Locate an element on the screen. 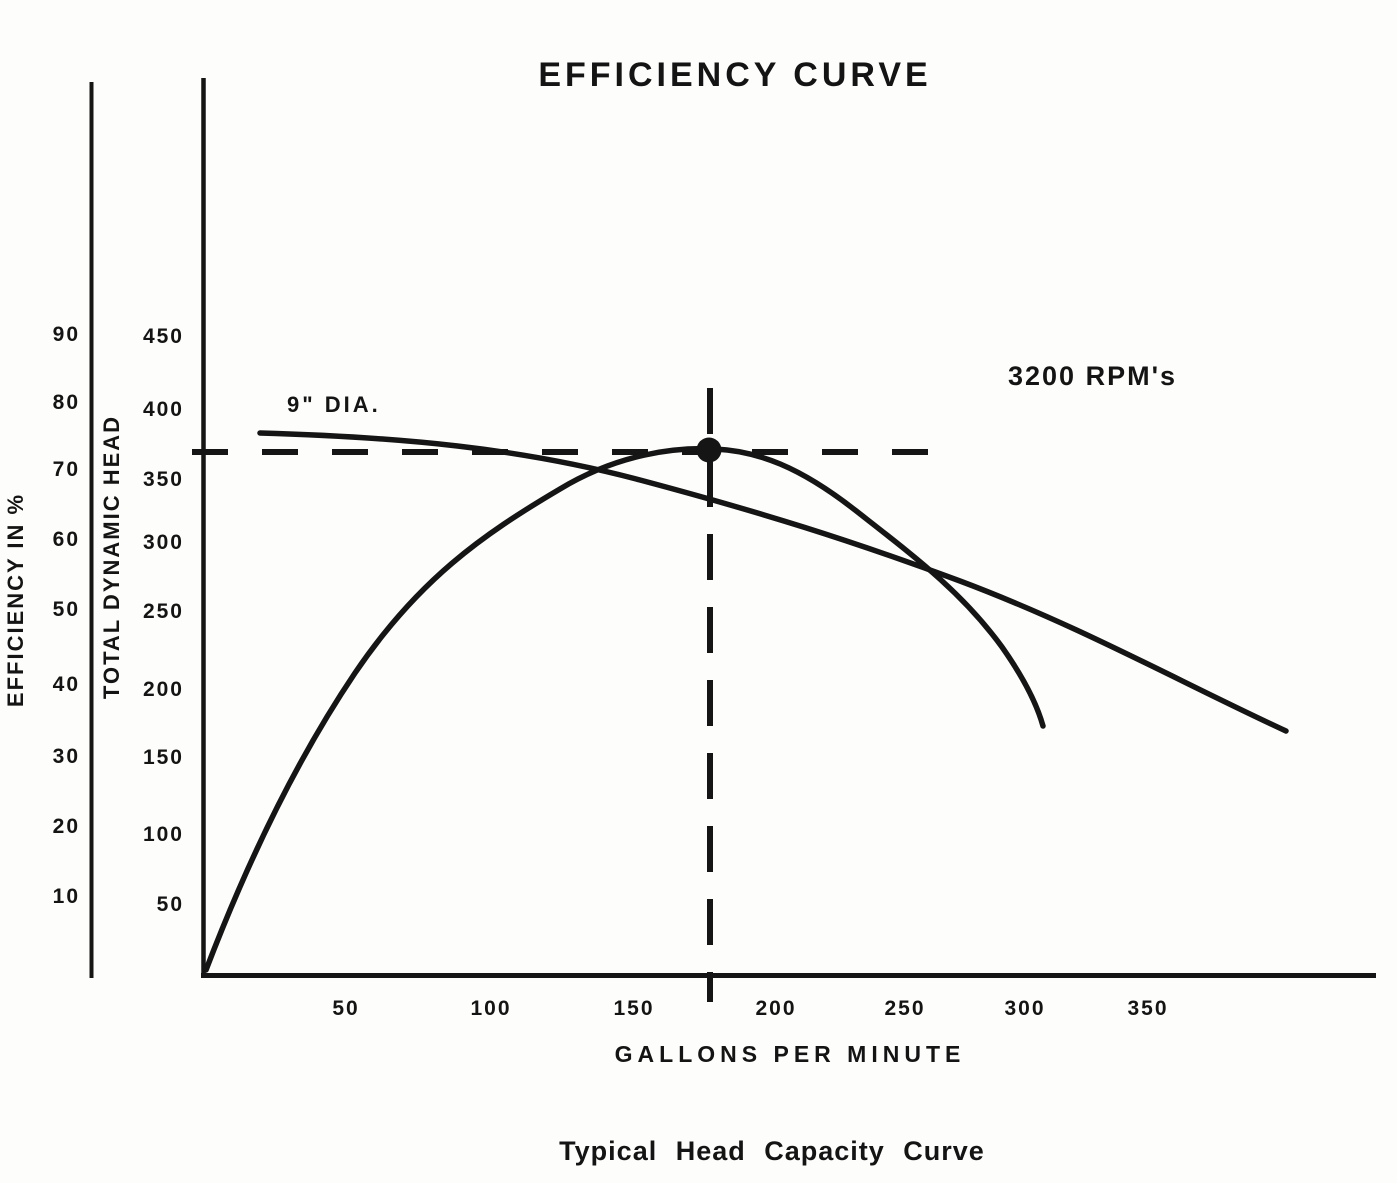 Image resolution: width=1397 pixels, height=1183 pixels. head-tick-400: 400 is located at coordinates (163, 409).